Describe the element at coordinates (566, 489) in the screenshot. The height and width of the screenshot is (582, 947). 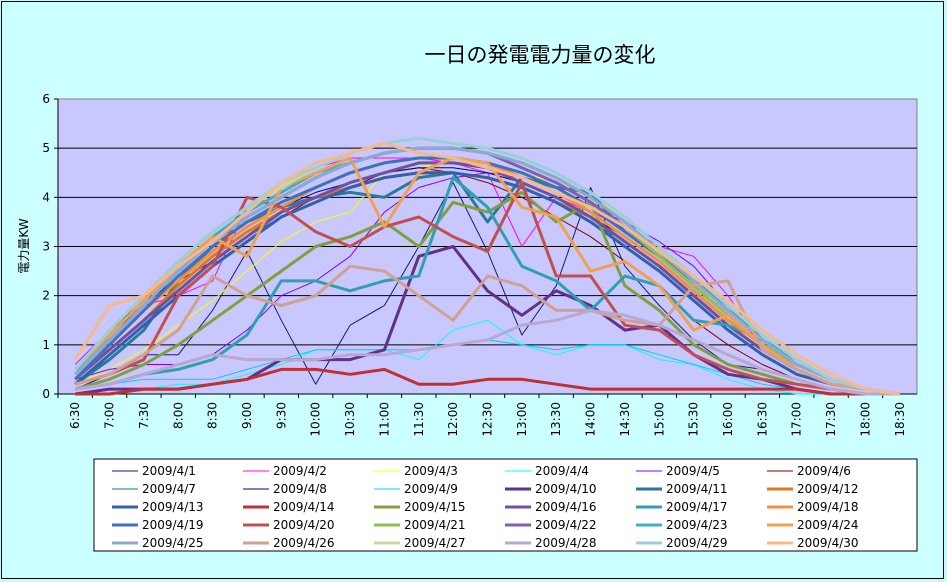
I see `legend-label: 2009/4/10` at that location.